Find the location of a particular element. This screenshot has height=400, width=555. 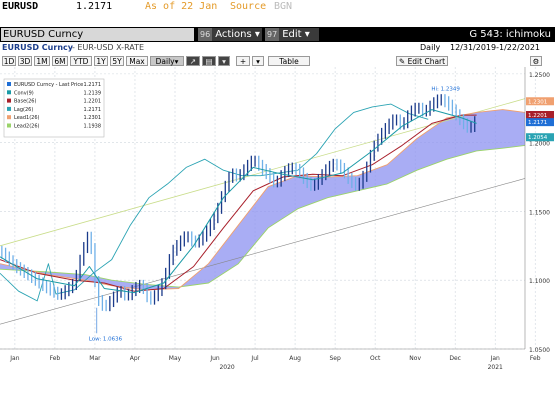

legend-entry-value: 1.1938 is located at coordinates (93, 127).